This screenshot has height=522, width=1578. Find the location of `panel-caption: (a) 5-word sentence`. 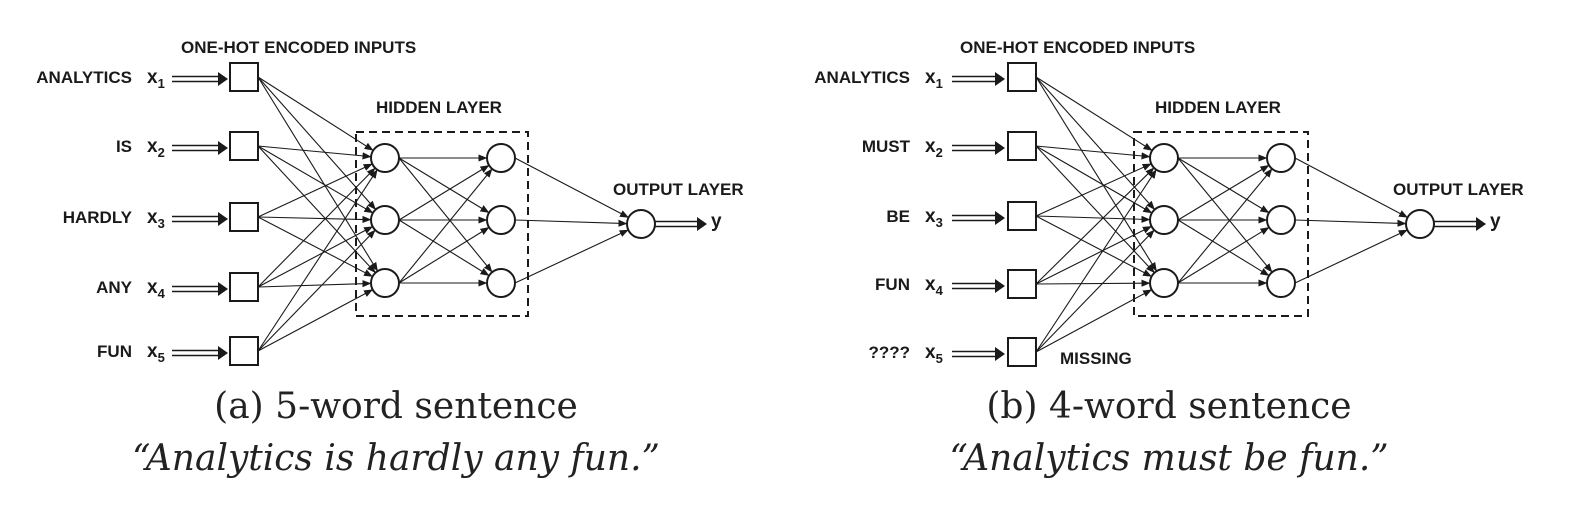

panel-caption: (a) 5-word sentence is located at coordinates (396, 406).